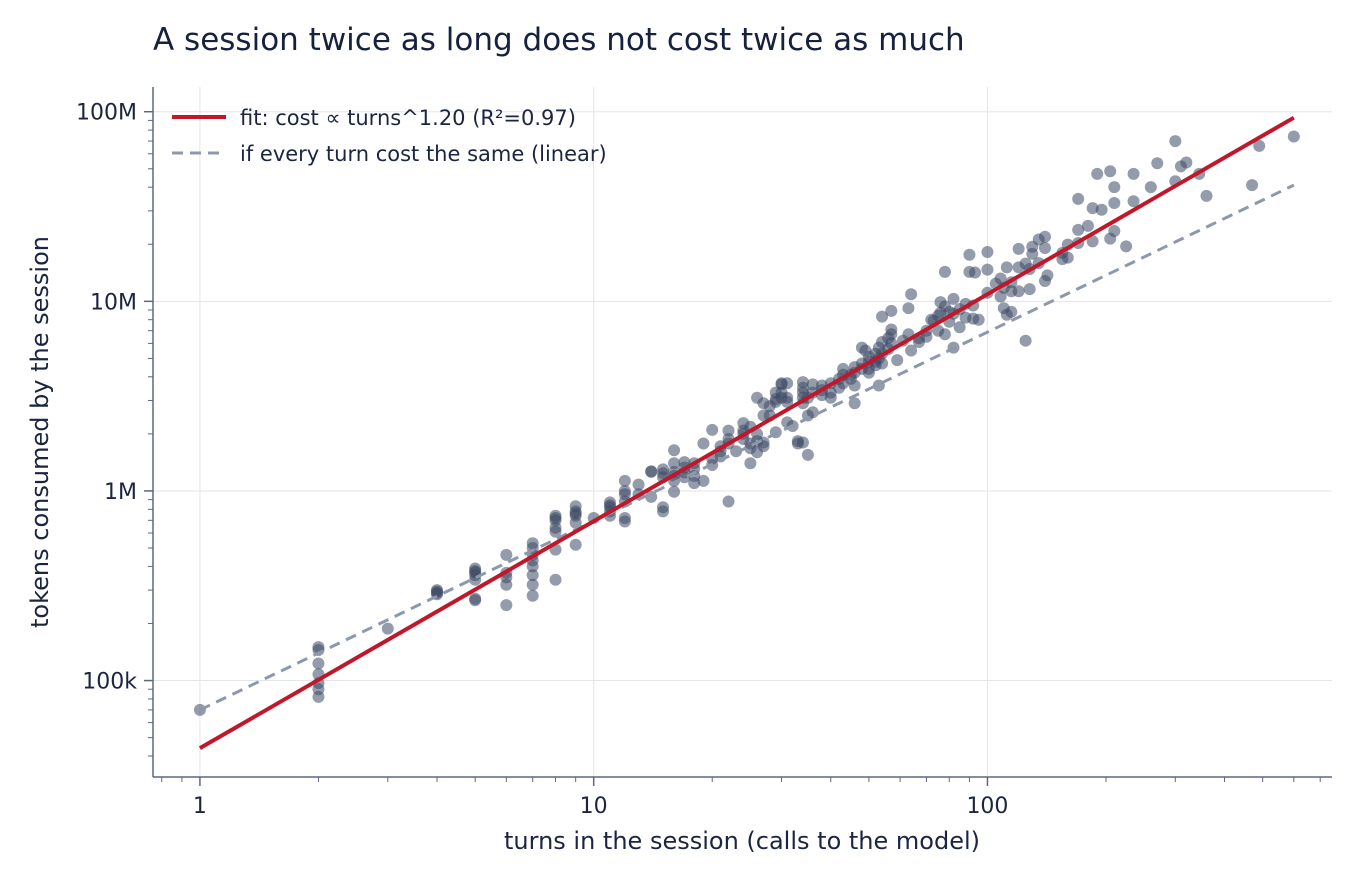 This screenshot has width=1360, height=884. I want to click on x-tick-label: 100, so click(987, 806).